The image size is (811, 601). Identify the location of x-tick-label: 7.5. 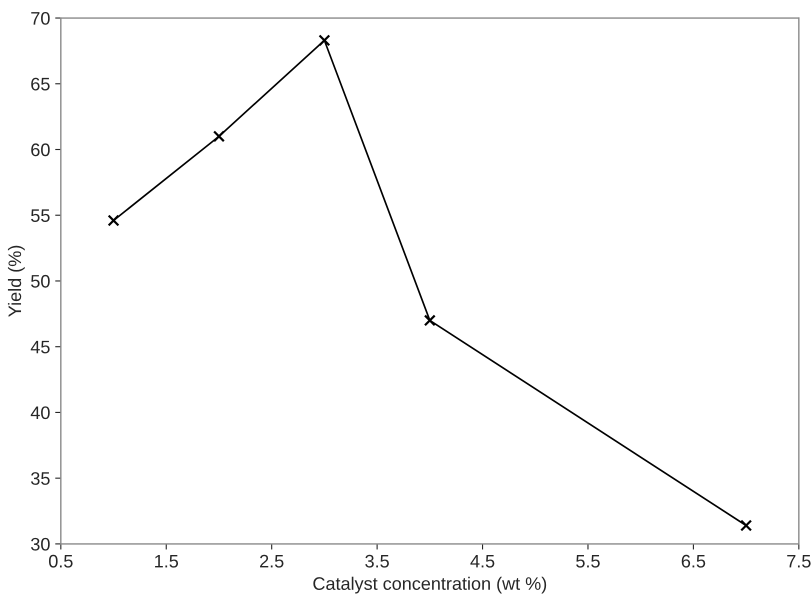
(799, 561).